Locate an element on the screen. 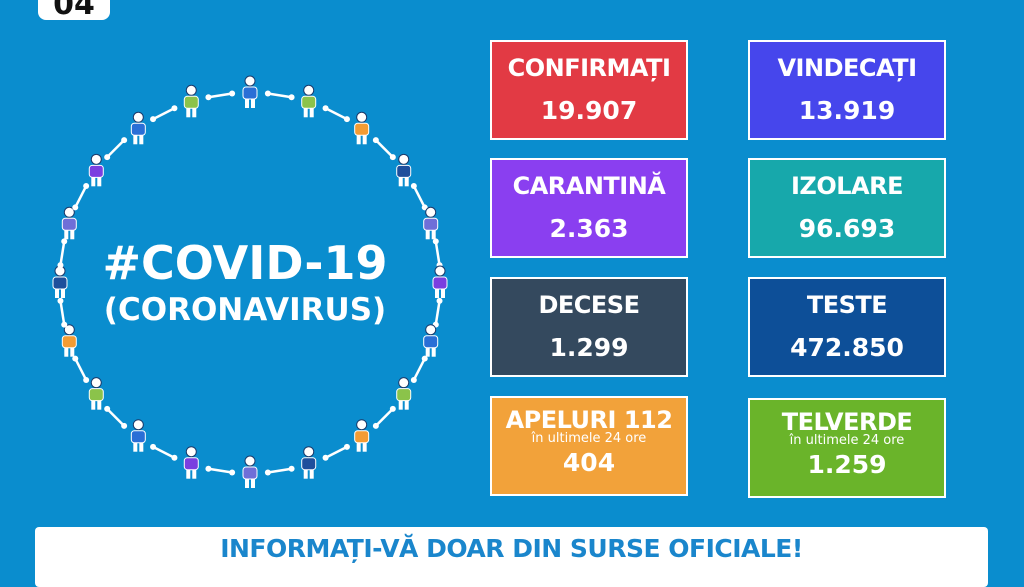 This screenshot has height=587, width=1024. stat-label: TESTE is located at coordinates (847, 305).